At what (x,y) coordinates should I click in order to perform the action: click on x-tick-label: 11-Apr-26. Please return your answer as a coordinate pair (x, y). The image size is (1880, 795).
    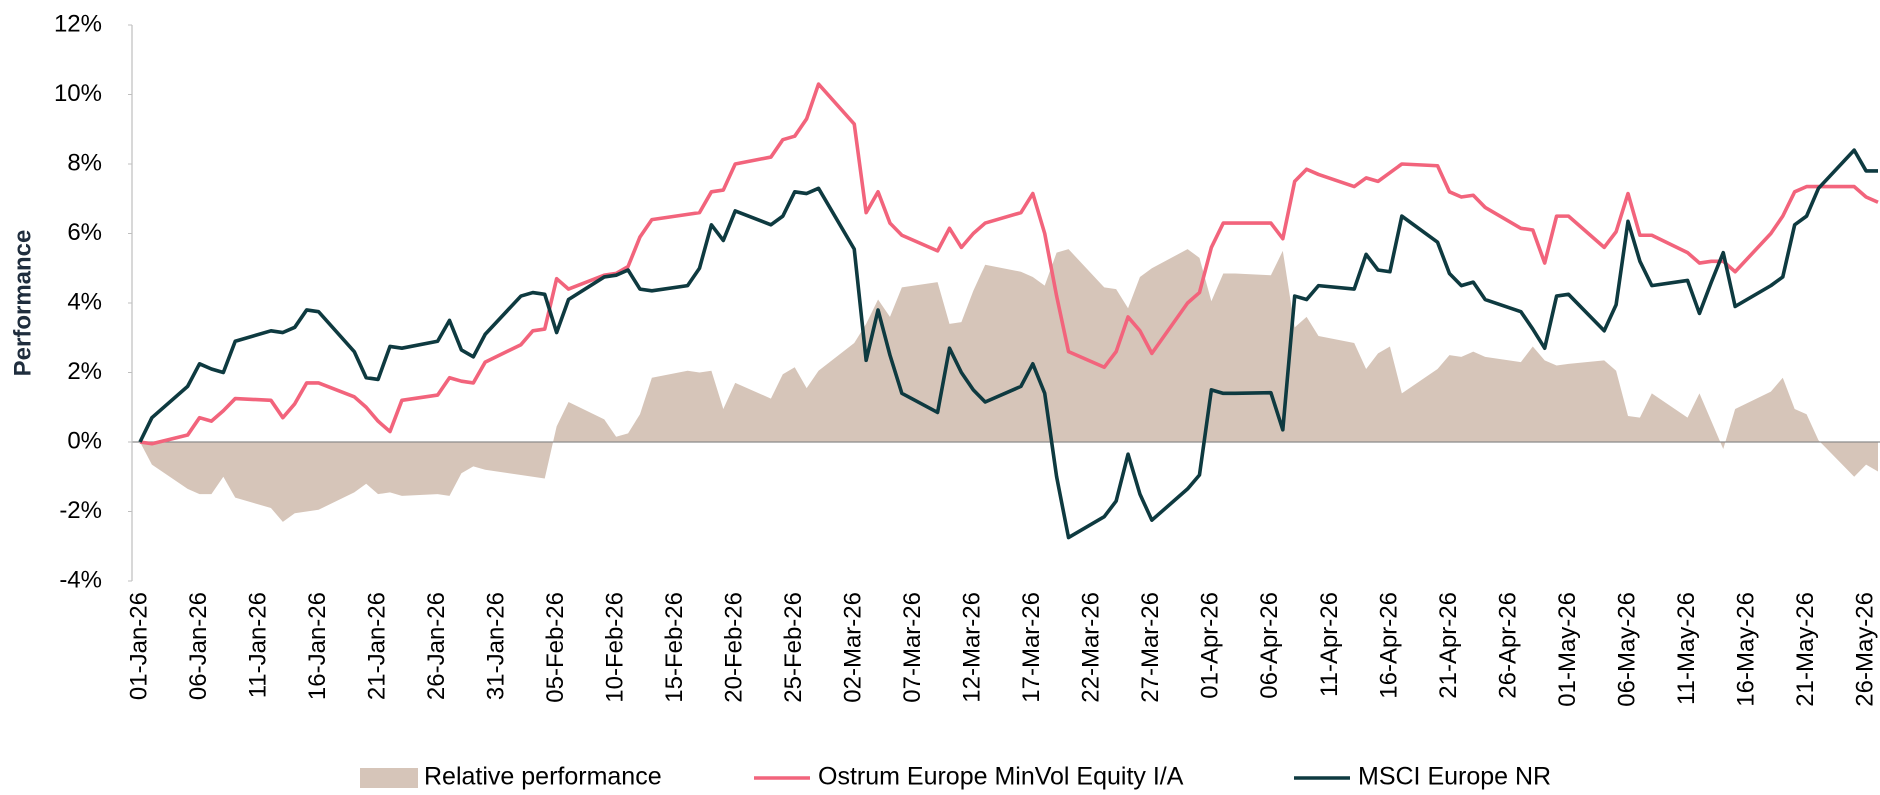
    Looking at the image, I should click on (1329, 644).